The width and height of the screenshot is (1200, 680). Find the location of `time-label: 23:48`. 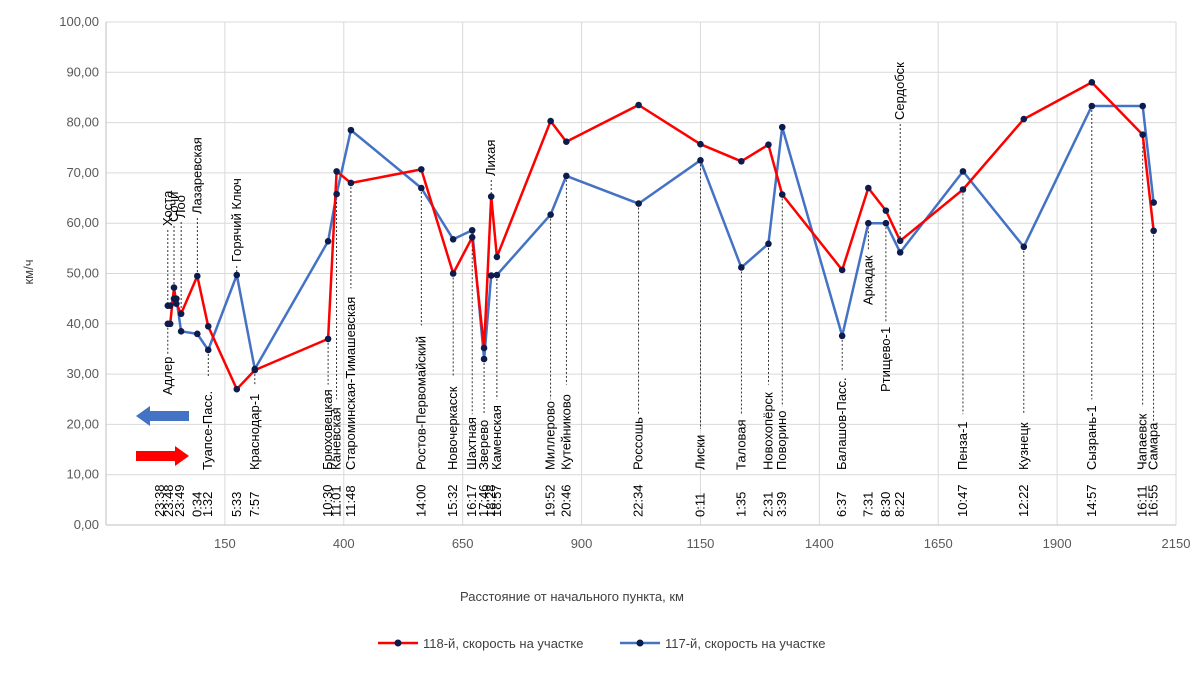

time-label: 23:48 is located at coordinates (168, 500).